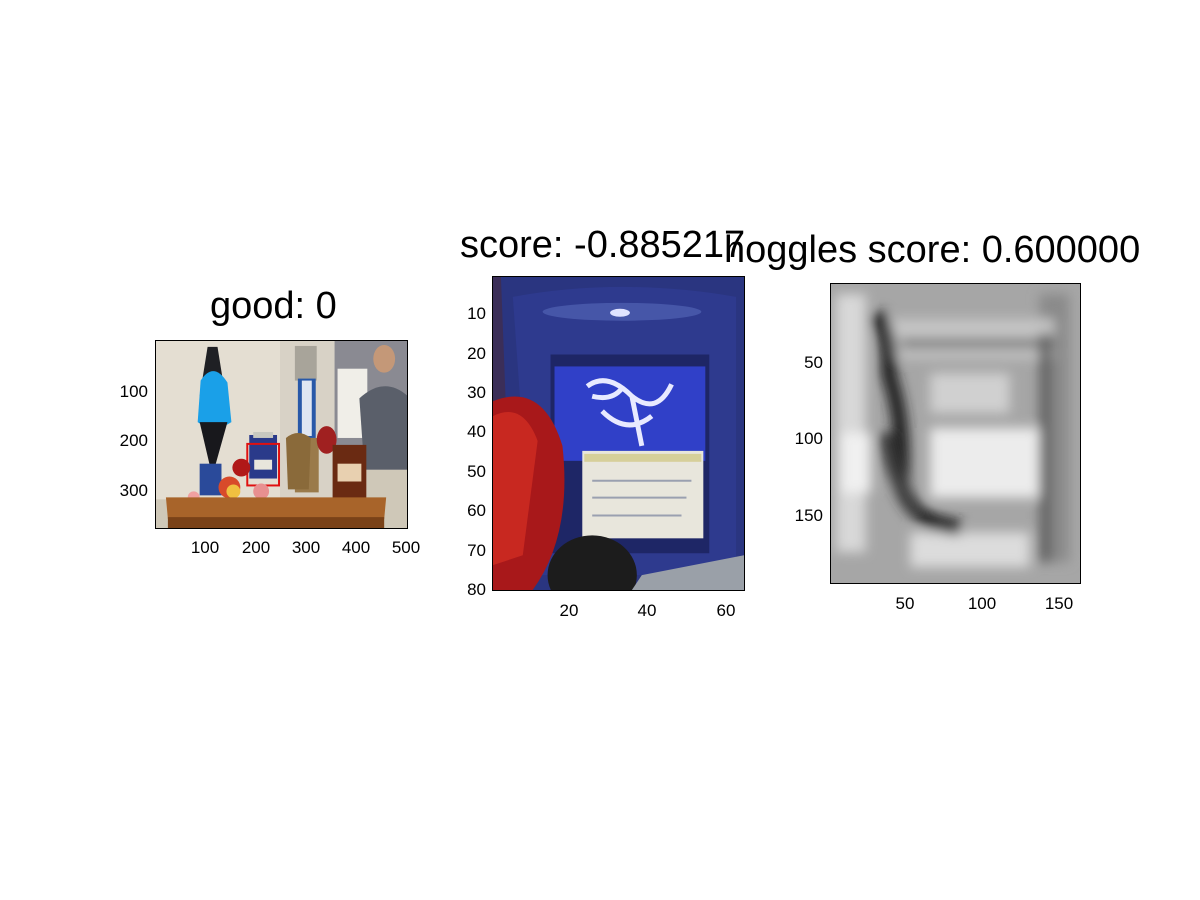 The height and width of the screenshot is (900, 1200). I want to click on panel-1-title: good: 0, so click(273, 306).